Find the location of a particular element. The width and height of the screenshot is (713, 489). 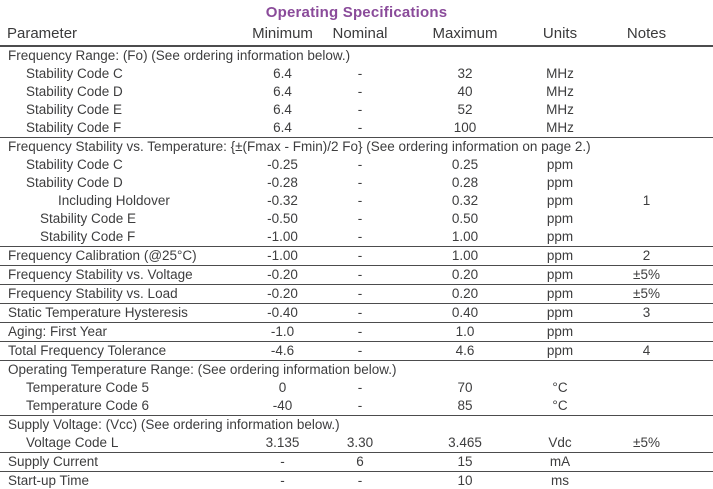

max-cell: 0.40 is located at coordinates (465, 313).